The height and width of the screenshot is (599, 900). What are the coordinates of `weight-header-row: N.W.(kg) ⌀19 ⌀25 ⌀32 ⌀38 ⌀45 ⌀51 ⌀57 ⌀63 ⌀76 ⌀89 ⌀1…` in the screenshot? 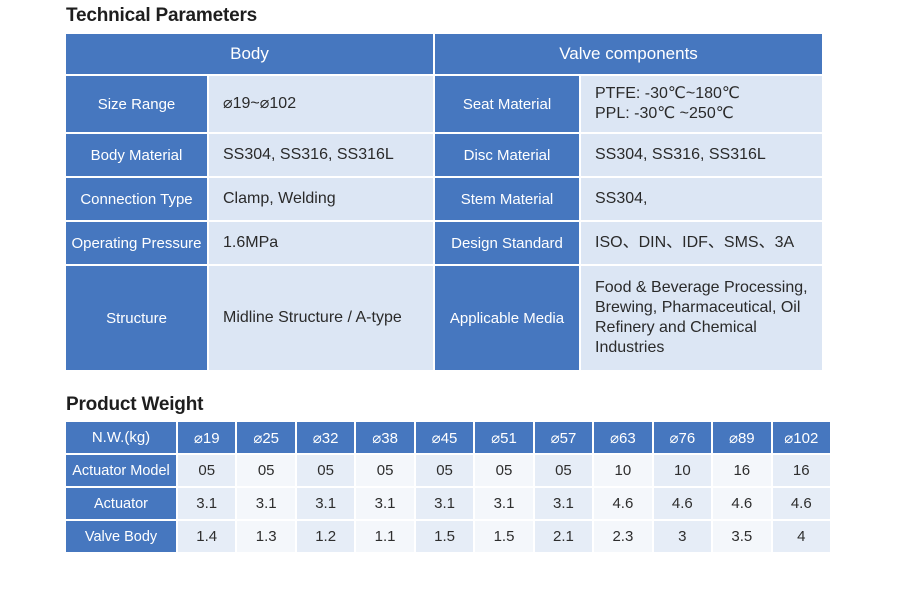 It's located at (448, 437).